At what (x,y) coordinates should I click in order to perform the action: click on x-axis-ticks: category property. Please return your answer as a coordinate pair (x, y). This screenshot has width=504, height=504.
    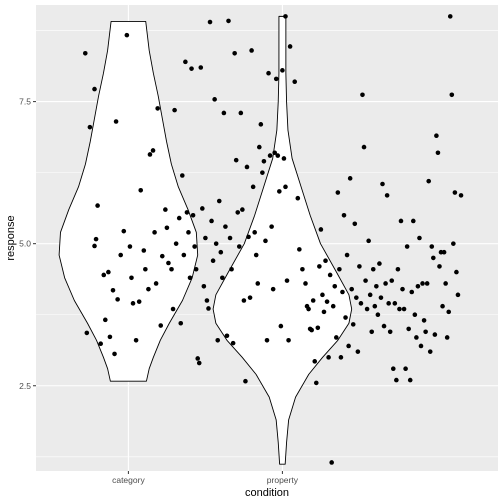
    Looking at the image, I should click on (205, 478).